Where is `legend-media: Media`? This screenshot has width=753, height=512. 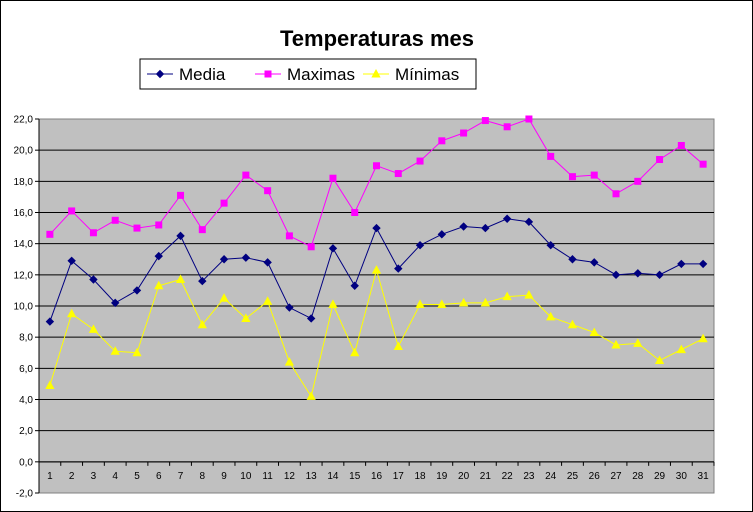 legend-media: Media is located at coordinates (186, 74).